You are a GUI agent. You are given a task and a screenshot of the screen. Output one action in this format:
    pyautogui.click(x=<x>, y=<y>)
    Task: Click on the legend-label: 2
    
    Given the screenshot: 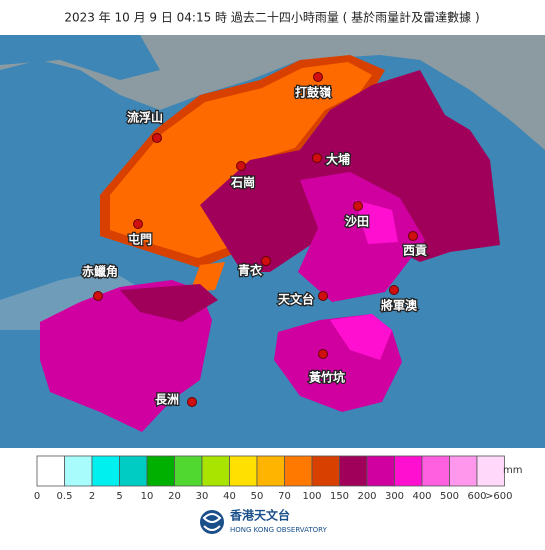 What is the action you would take?
    pyautogui.click(x=92, y=496)
    